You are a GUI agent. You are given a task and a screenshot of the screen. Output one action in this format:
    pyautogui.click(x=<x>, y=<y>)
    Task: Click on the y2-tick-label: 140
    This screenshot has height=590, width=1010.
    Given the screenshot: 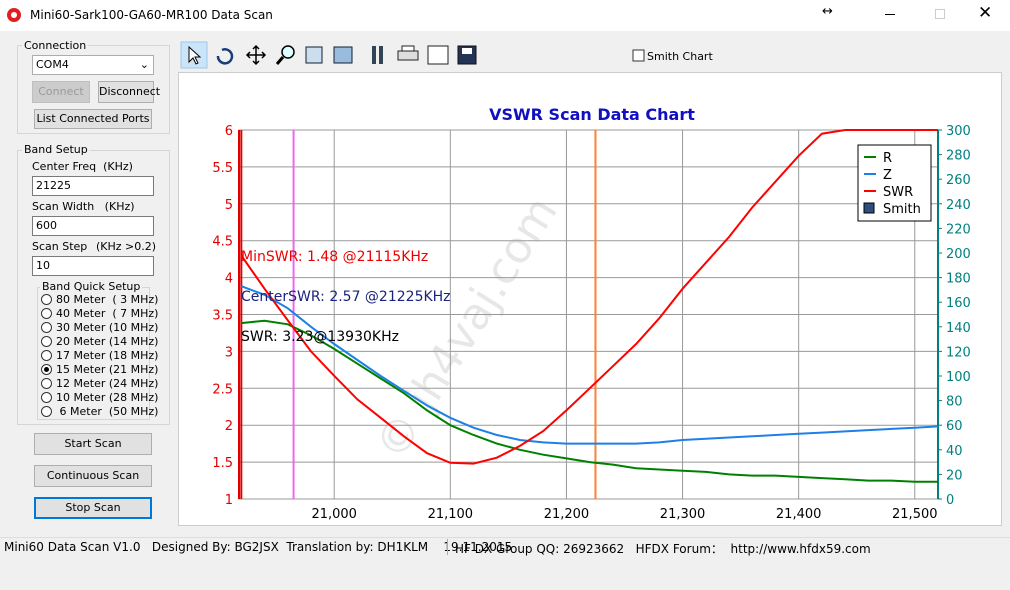 What is the action you would take?
    pyautogui.click(x=958, y=328)
    